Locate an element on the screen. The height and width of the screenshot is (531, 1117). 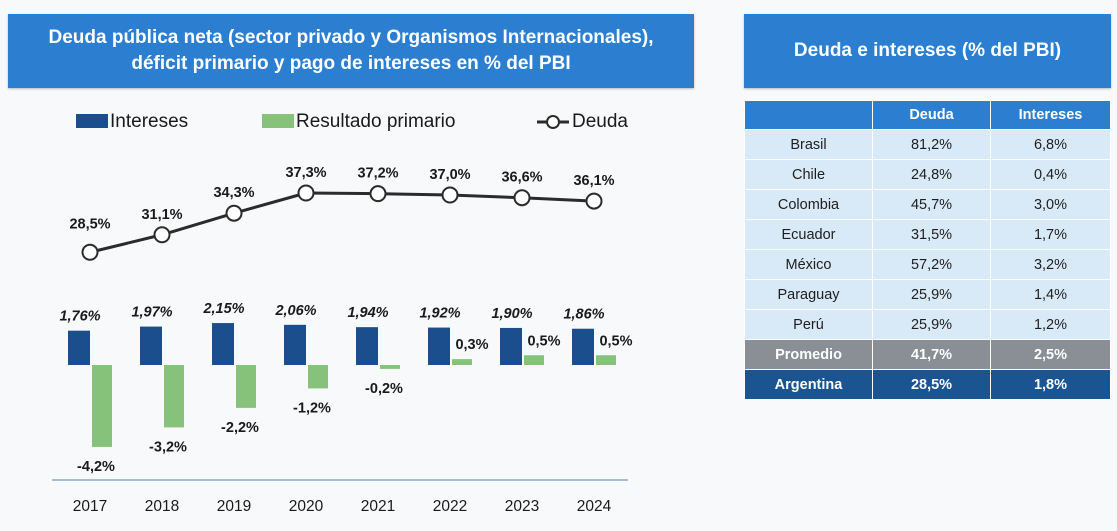
intereses-cell: 6,8% is located at coordinates (1050, 144).